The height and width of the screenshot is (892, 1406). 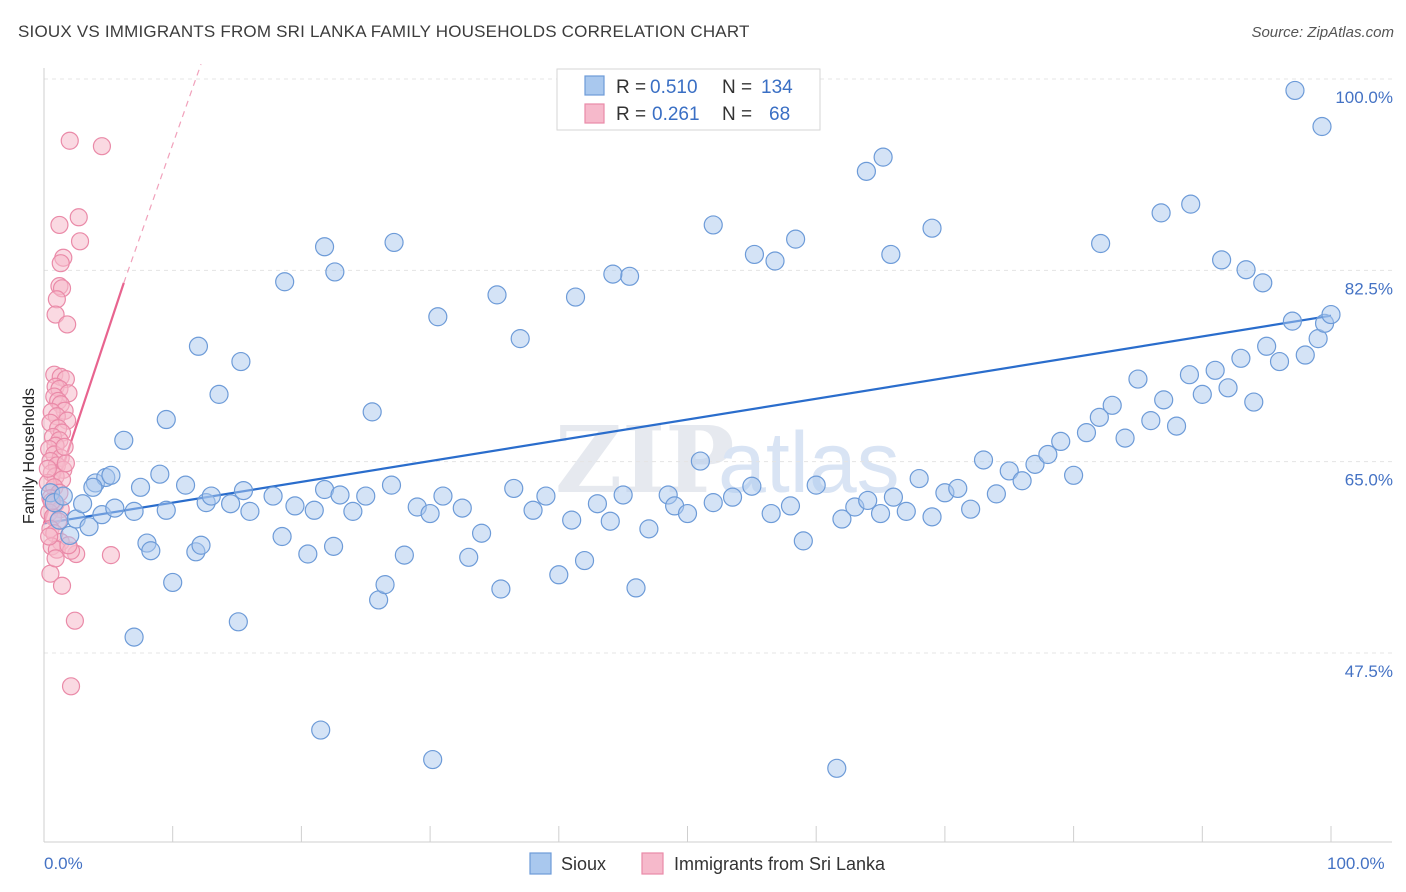 What do you see at coordinates (594, 113) in the screenshot?
I see `legend-swatch-sri-lanka` at bounding box center [594, 113].